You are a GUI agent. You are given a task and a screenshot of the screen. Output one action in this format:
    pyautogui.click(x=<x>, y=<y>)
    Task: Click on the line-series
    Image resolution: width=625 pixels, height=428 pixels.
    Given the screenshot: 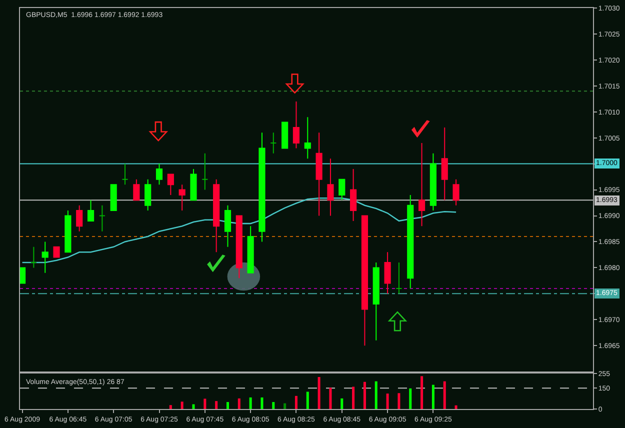 What is the action you would take?
    pyautogui.click(x=239, y=230)
    